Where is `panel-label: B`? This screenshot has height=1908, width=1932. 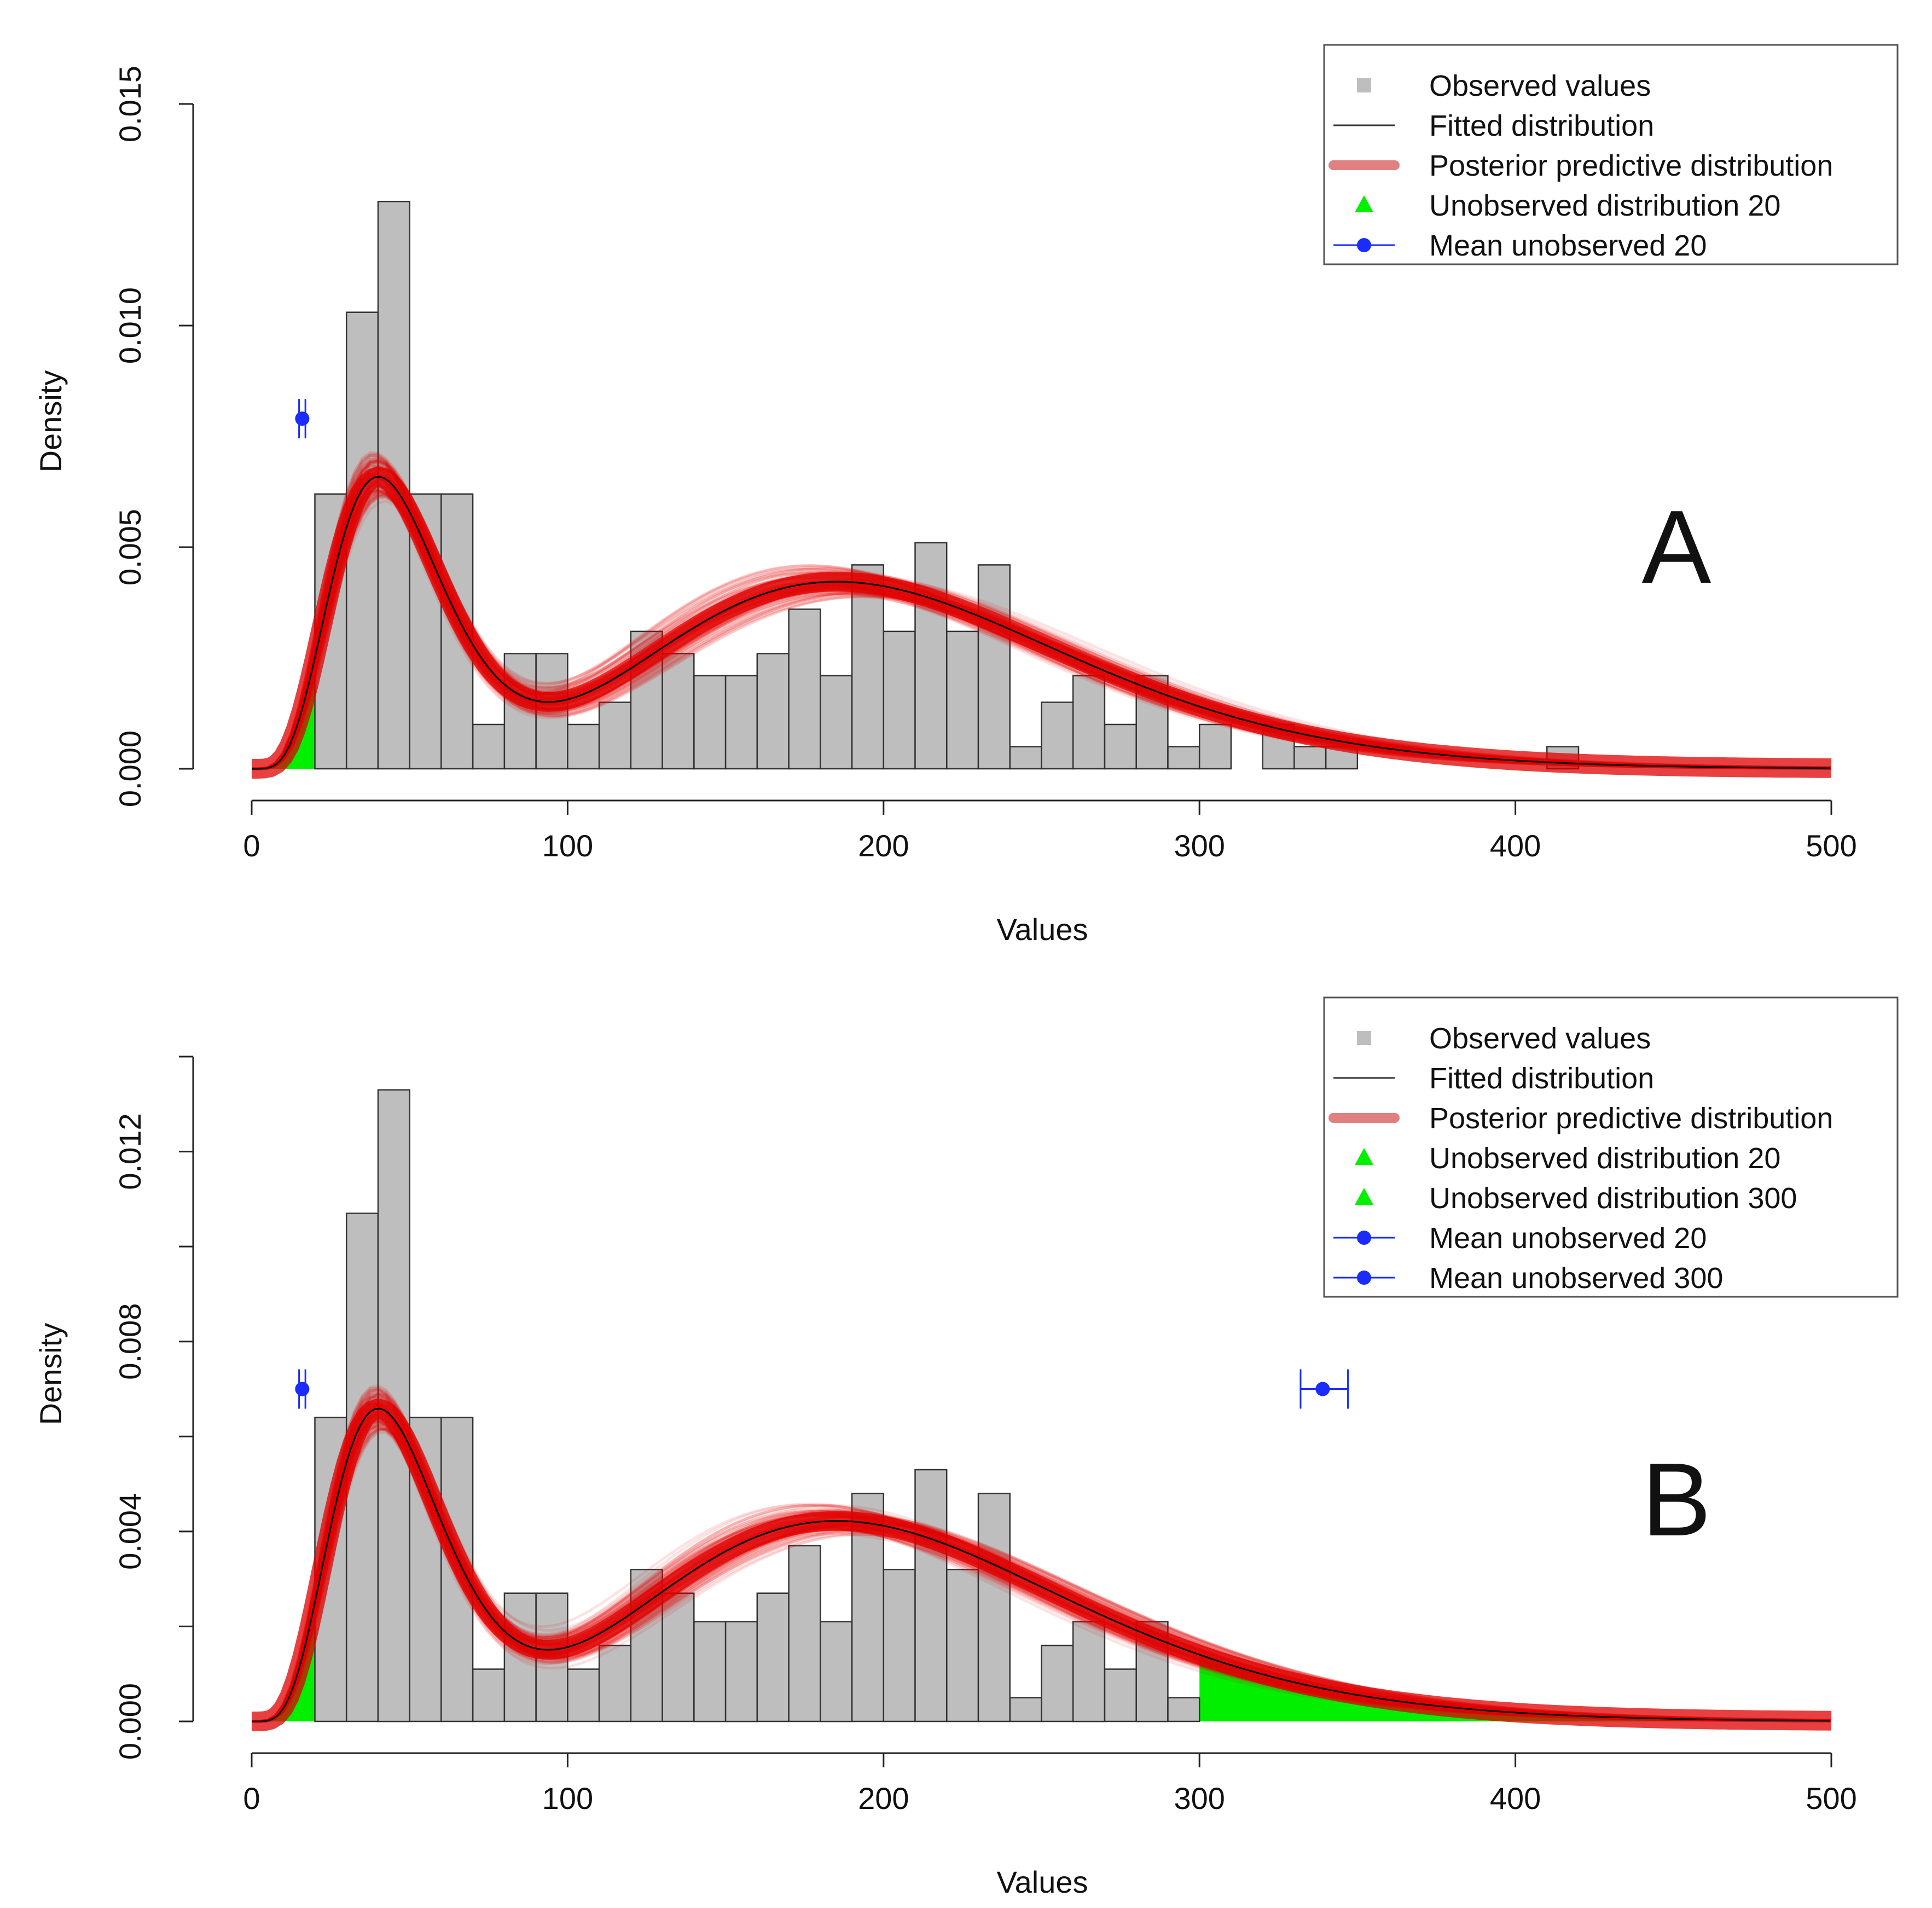
panel-label: B is located at coordinates (1677, 1500).